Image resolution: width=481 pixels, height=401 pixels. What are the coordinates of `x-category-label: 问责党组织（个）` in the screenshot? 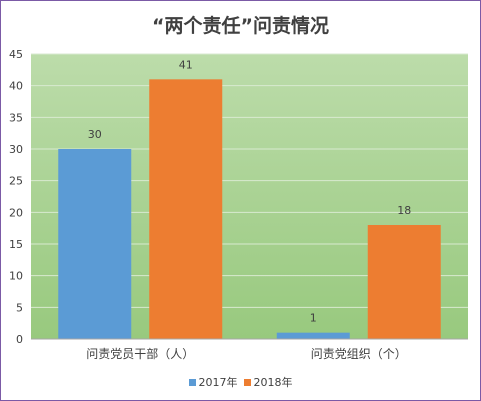 It's located at (359, 353).